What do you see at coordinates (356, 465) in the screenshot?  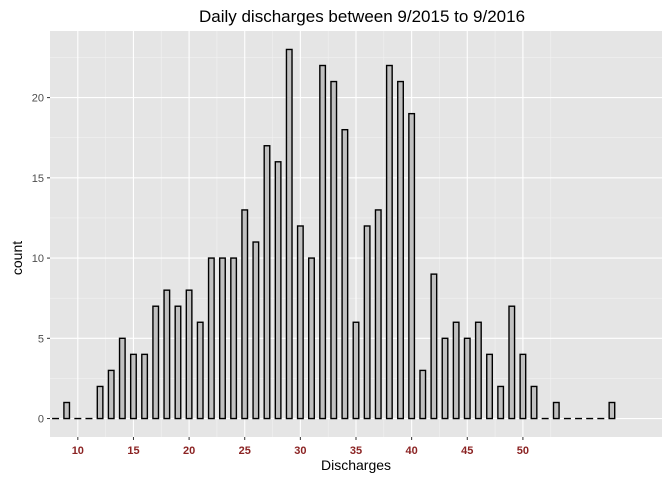 I see `x-axis-title: Discharges` at bounding box center [356, 465].